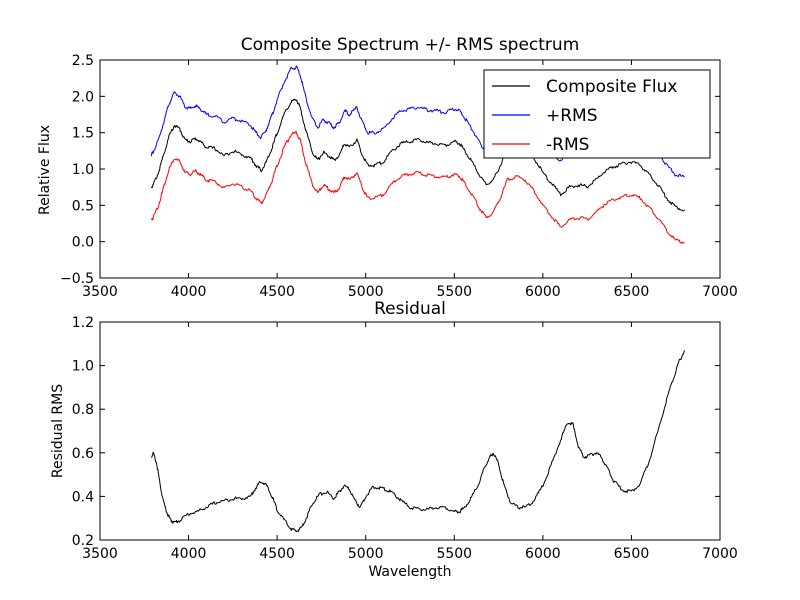  I want to click on legend-label-plus-rms: +RMS, so click(572, 116).